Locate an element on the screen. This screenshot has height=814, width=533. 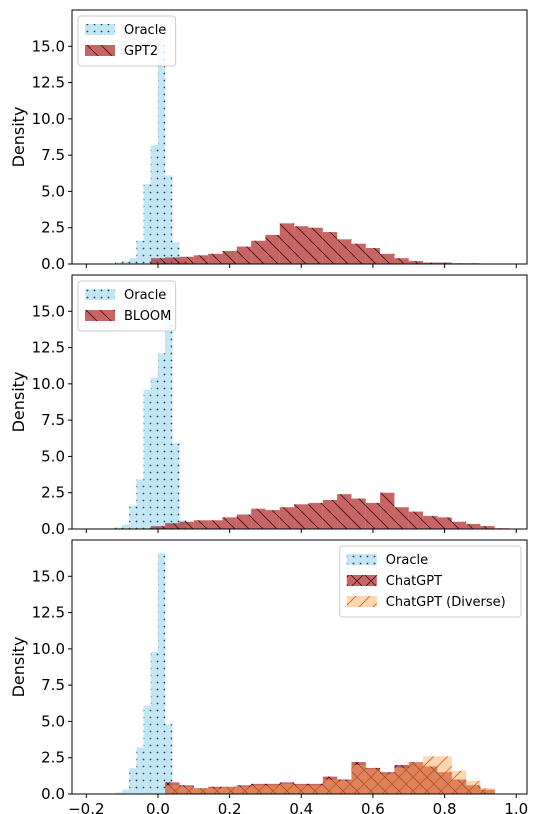
legend-label: BLOOM is located at coordinates (147, 316).